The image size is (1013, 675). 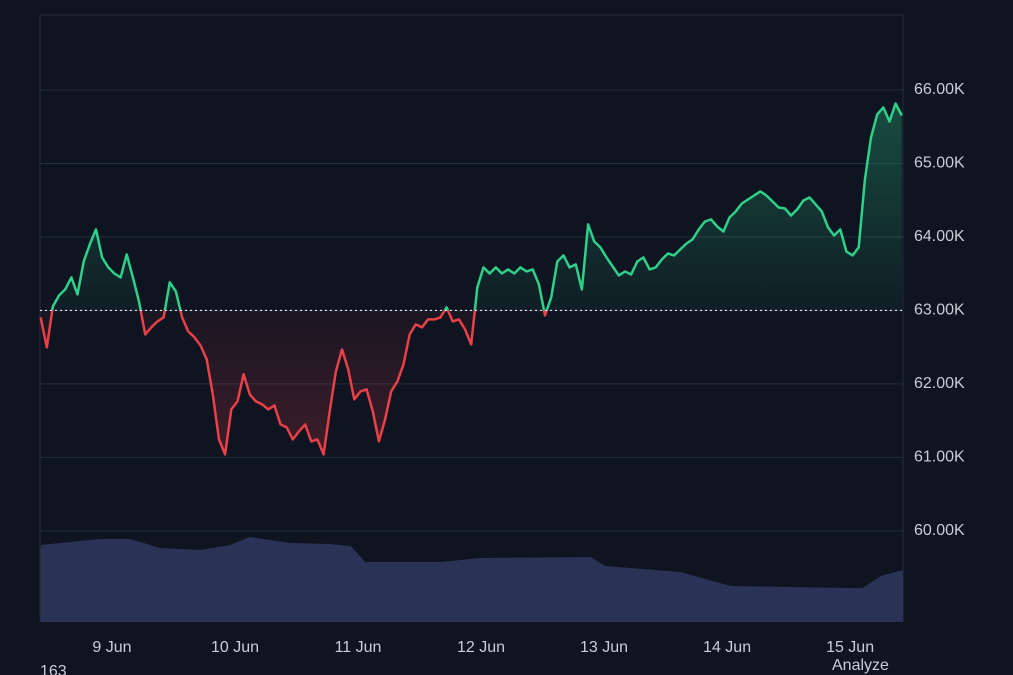 What do you see at coordinates (727, 647) in the screenshot?
I see `x-tick-label: 14 Jun` at bounding box center [727, 647].